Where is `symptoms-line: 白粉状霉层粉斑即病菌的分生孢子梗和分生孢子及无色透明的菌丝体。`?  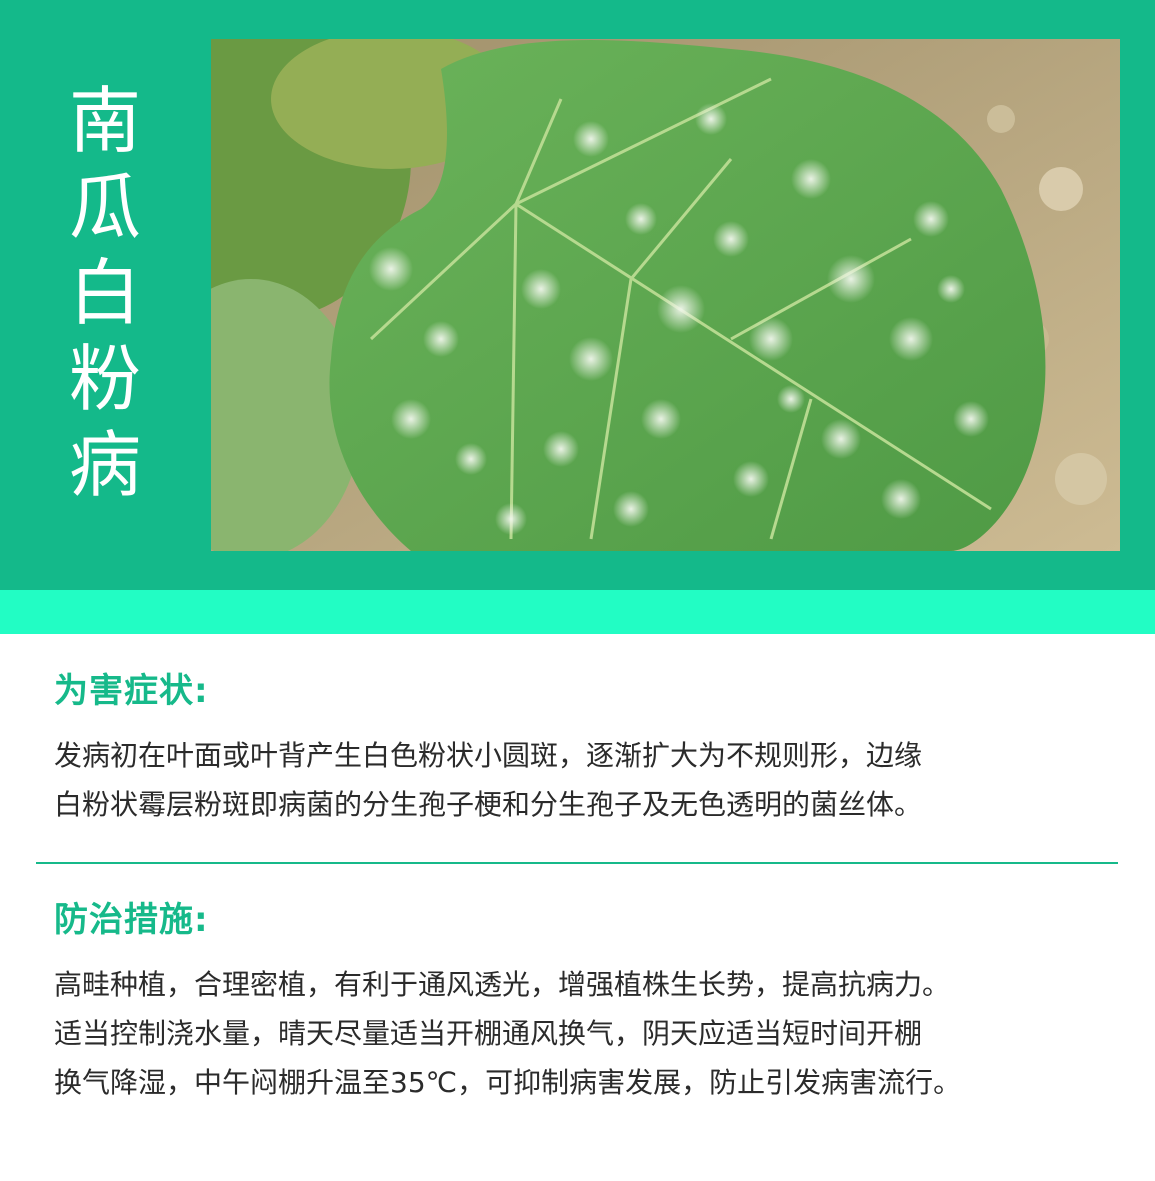 symptoms-line: 白粉状霉层粉斑即病菌的分生孢子梗和分生孢子及无色透明的菌丝体。 is located at coordinates (488, 804).